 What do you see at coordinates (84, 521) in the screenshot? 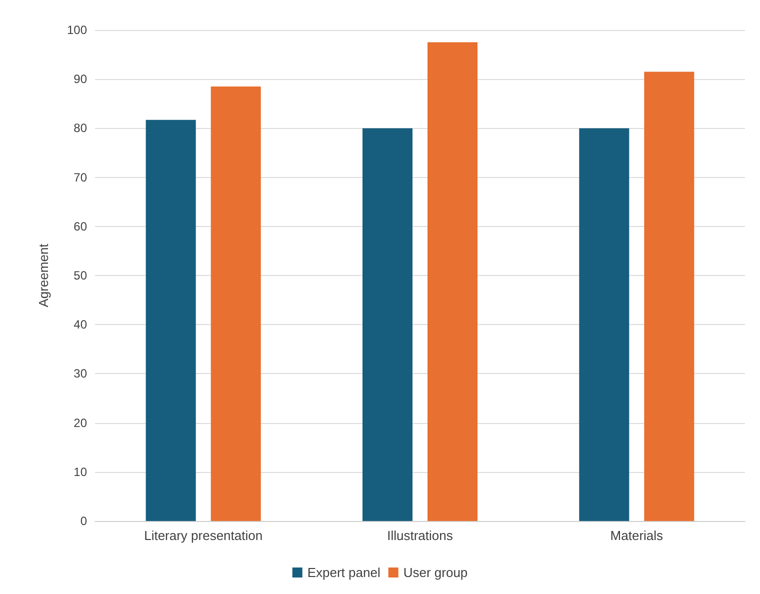
I see `y-tick-label: 0` at bounding box center [84, 521].